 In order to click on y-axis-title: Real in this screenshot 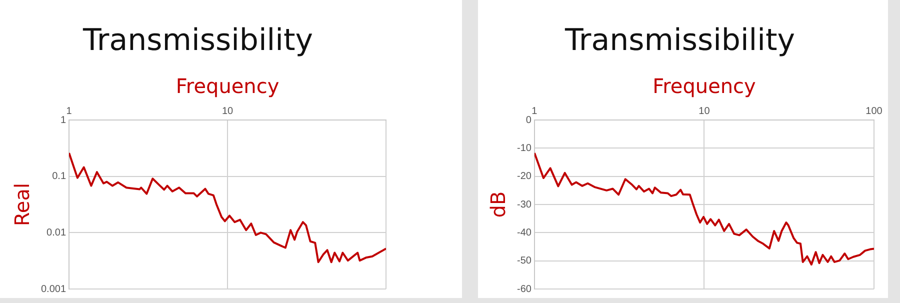, I will do `click(22, 204)`.